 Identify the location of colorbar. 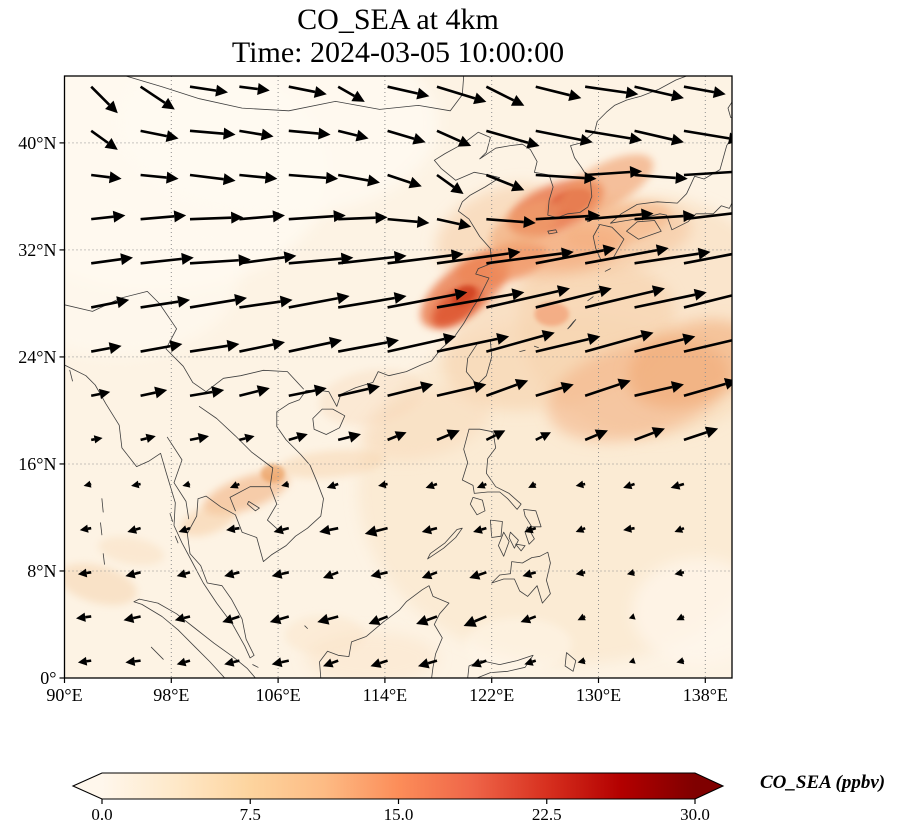
(398, 788).